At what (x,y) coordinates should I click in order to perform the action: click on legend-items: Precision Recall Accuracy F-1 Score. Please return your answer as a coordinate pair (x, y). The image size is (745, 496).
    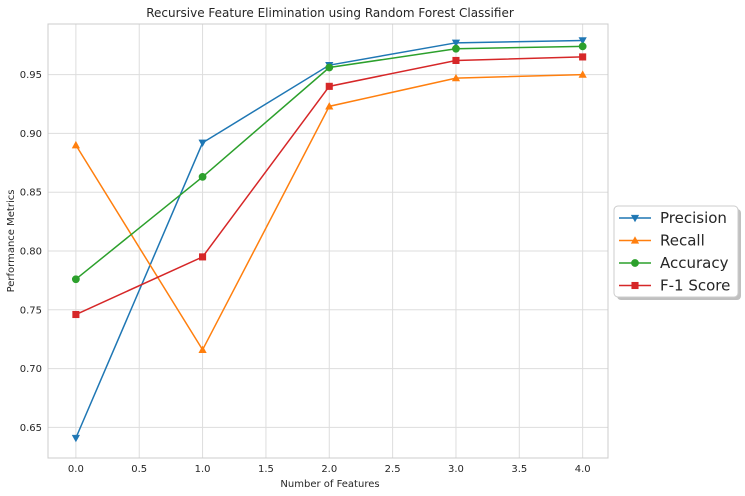
    Looking at the image, I should click on (674, 252).